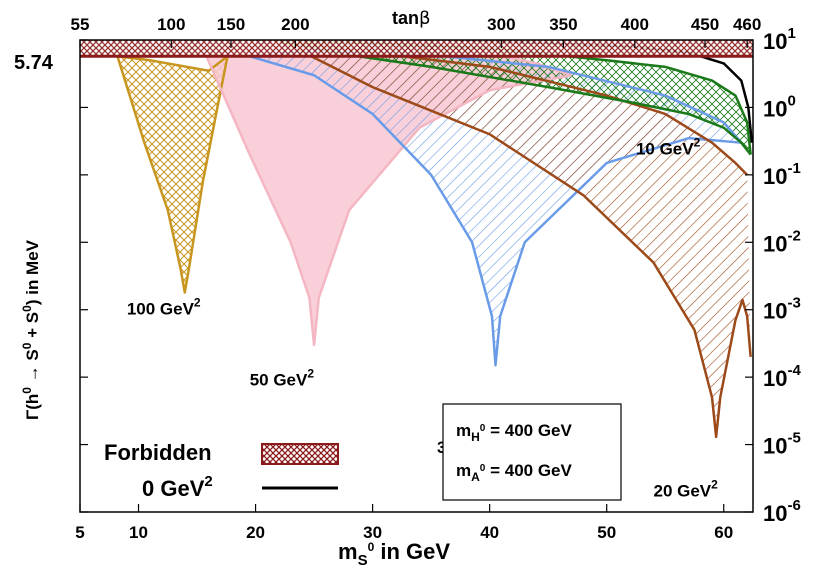 Image resolution: width=830 pixels, height=581 pixels. What do you see at coordinates (221, 470) in the screenshot?
I see `legend: Forbidden 0 GeV2` at bounding box center [221, 470].